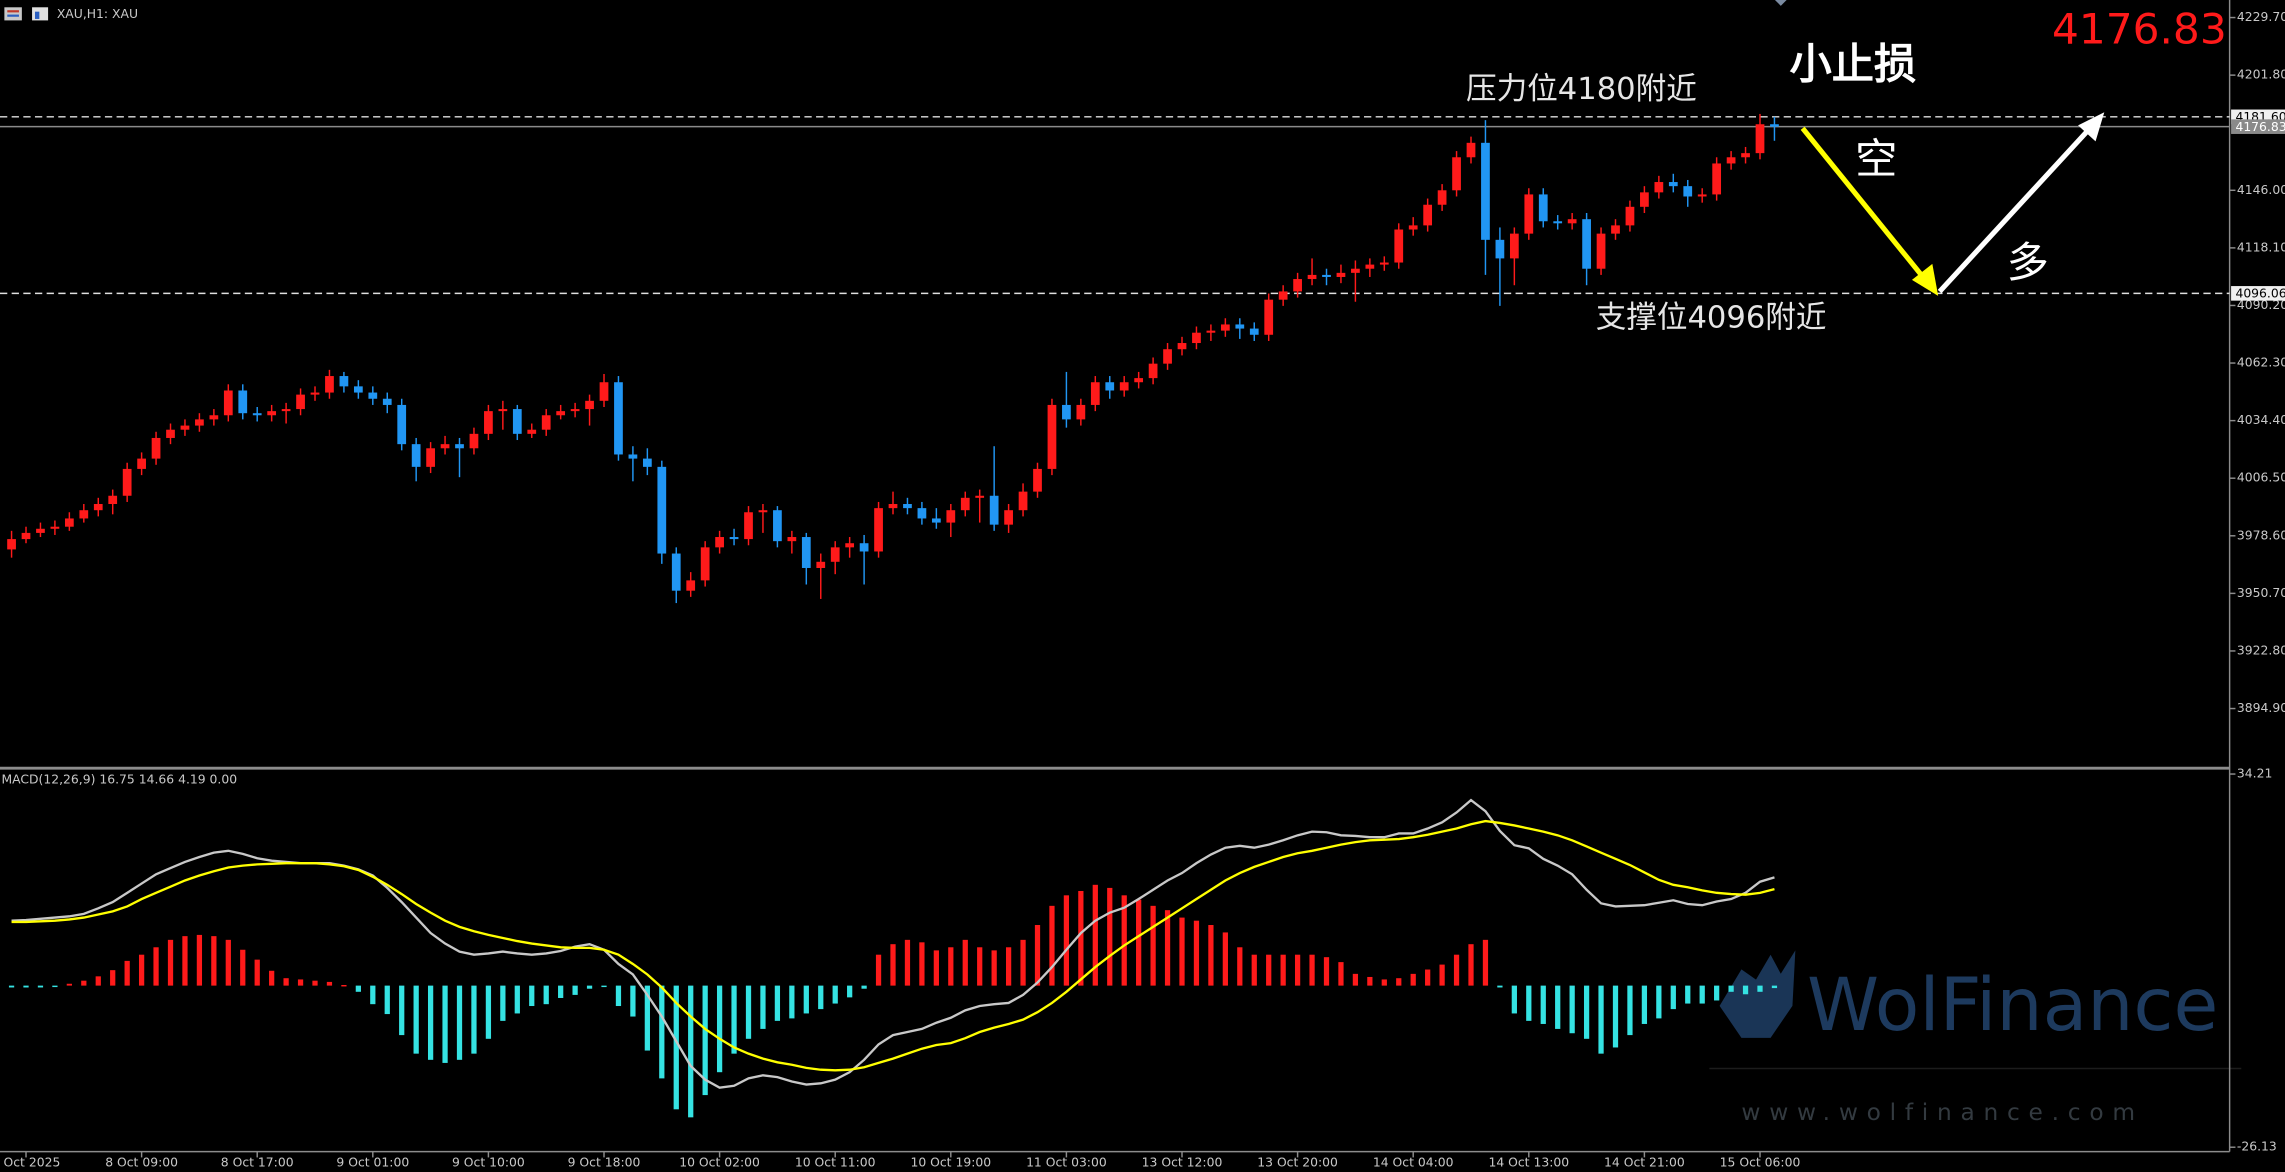  Describe the element at coordinates (1780, 3) in the screenshot. I see `marker` at that location.